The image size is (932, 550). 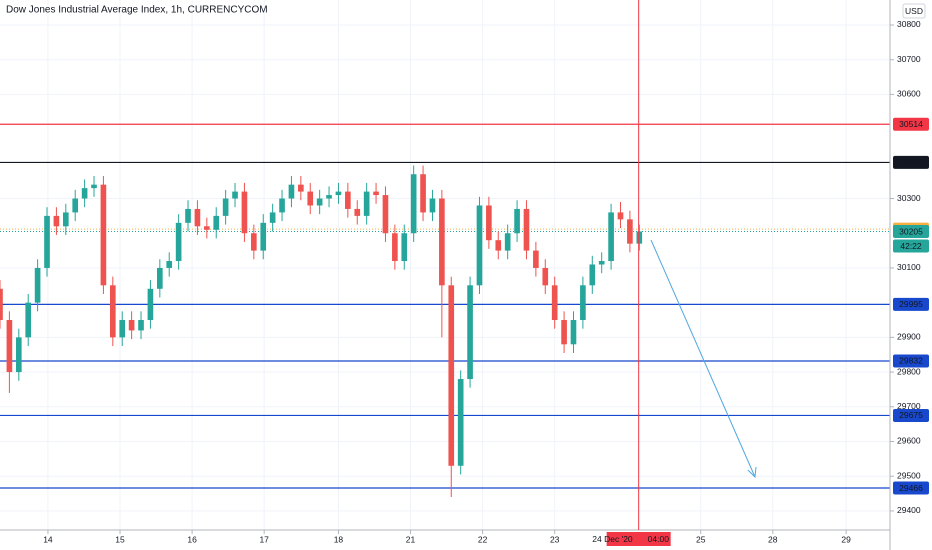 What do you see at coordinates (555, 539) in the screenshot?
I see `x-tick-label: 23` at bounding box center [555, 539].